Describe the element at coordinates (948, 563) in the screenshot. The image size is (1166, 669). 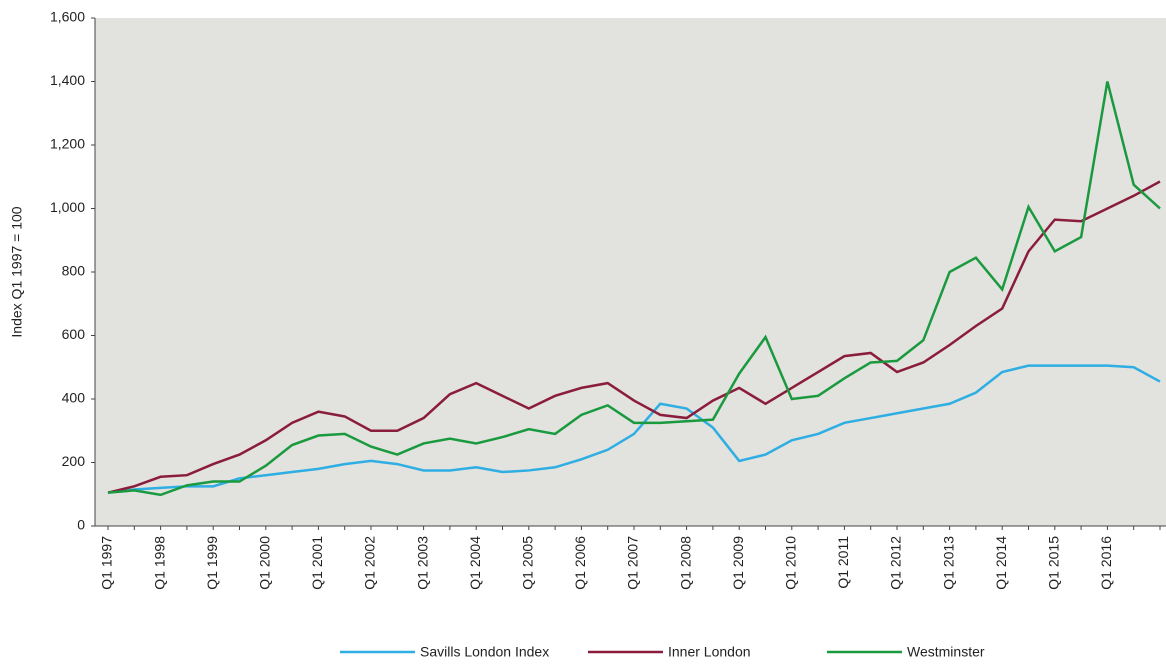
I see `x-tick-label: Q1 2013` at that location.